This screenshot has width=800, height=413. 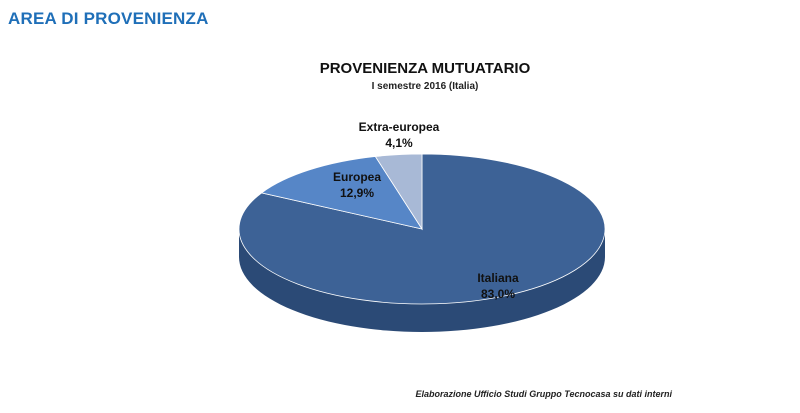 What do you see at coordinates (357, 193) in the screenshot?
I see `slice-value-europea: 12,9%` at bounding box center [357, 193].